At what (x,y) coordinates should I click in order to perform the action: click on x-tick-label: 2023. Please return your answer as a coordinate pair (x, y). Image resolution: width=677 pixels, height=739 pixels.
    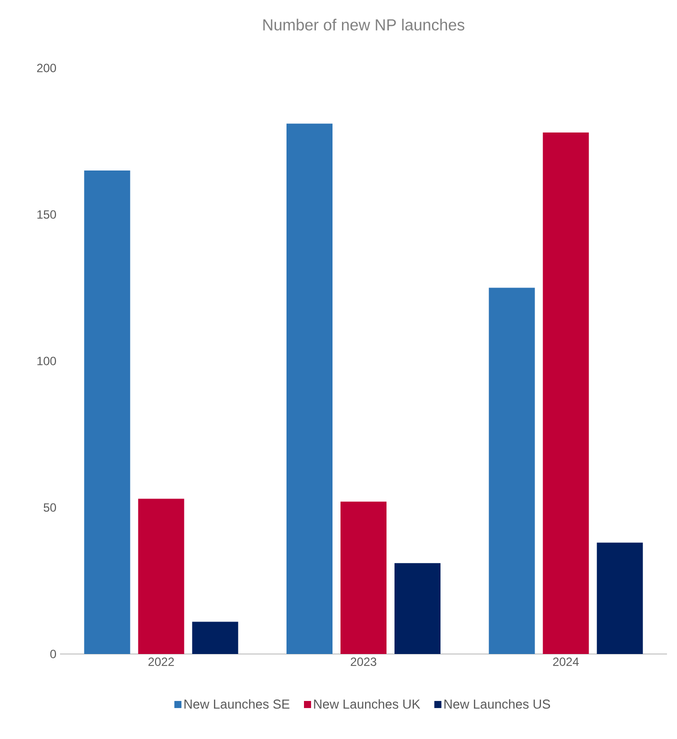
    Looking at the image, I should click on (363, 662).